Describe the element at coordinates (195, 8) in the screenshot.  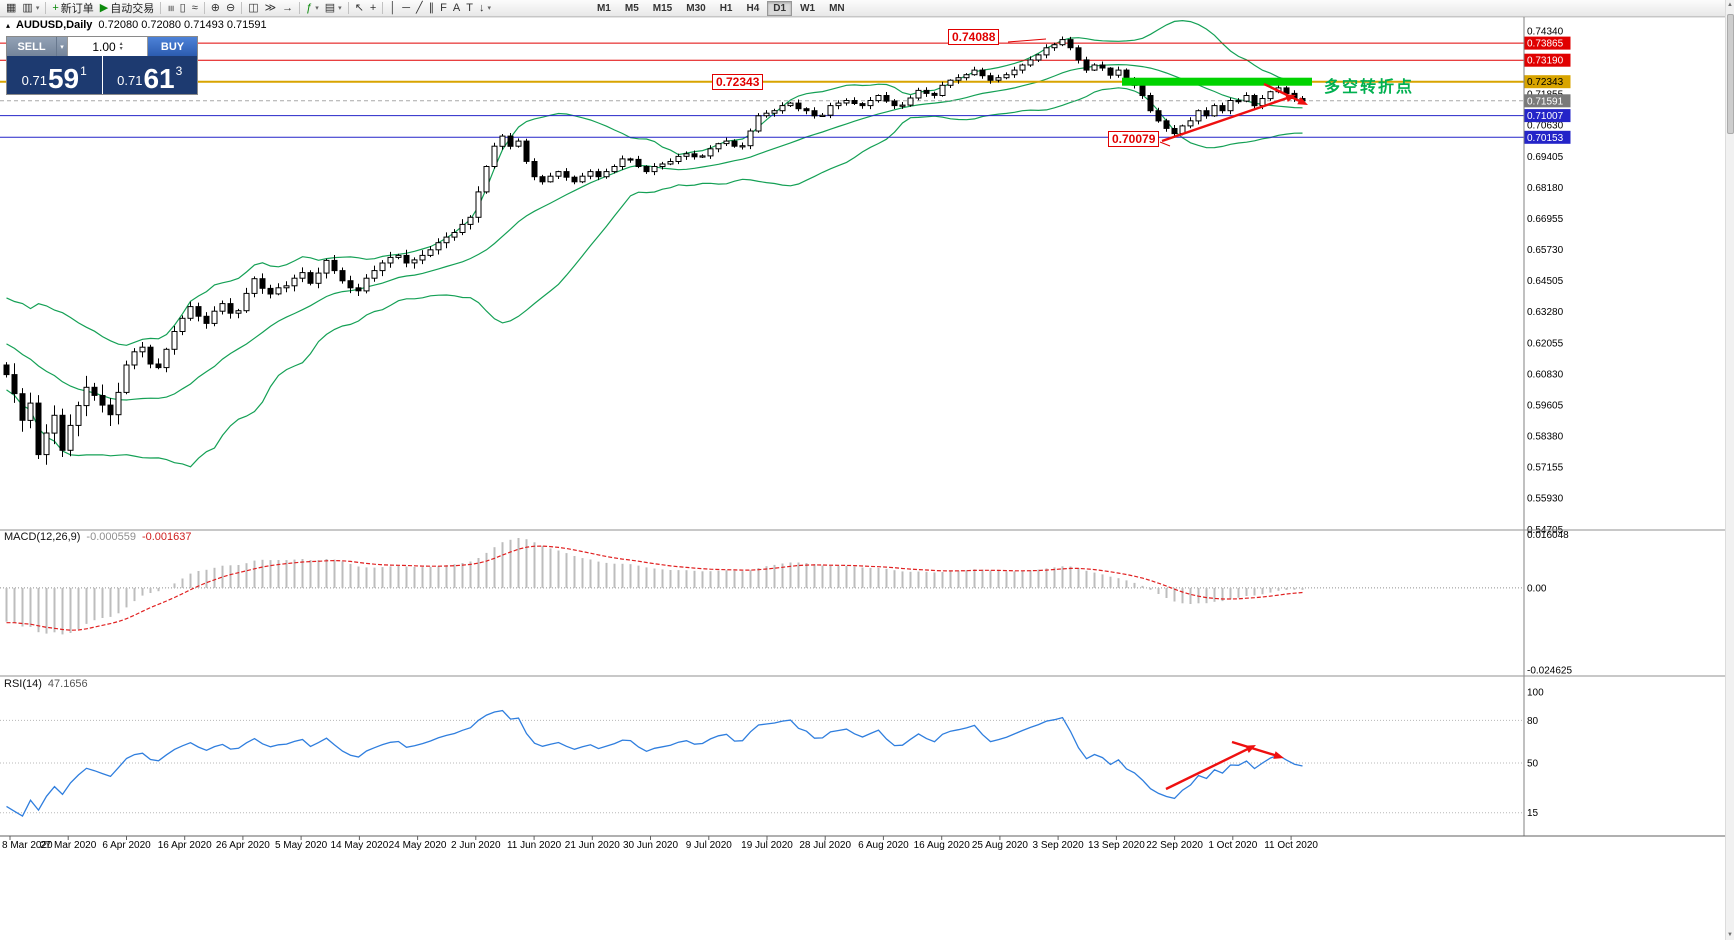
I see `line-chart-icon: ≈` at that location.